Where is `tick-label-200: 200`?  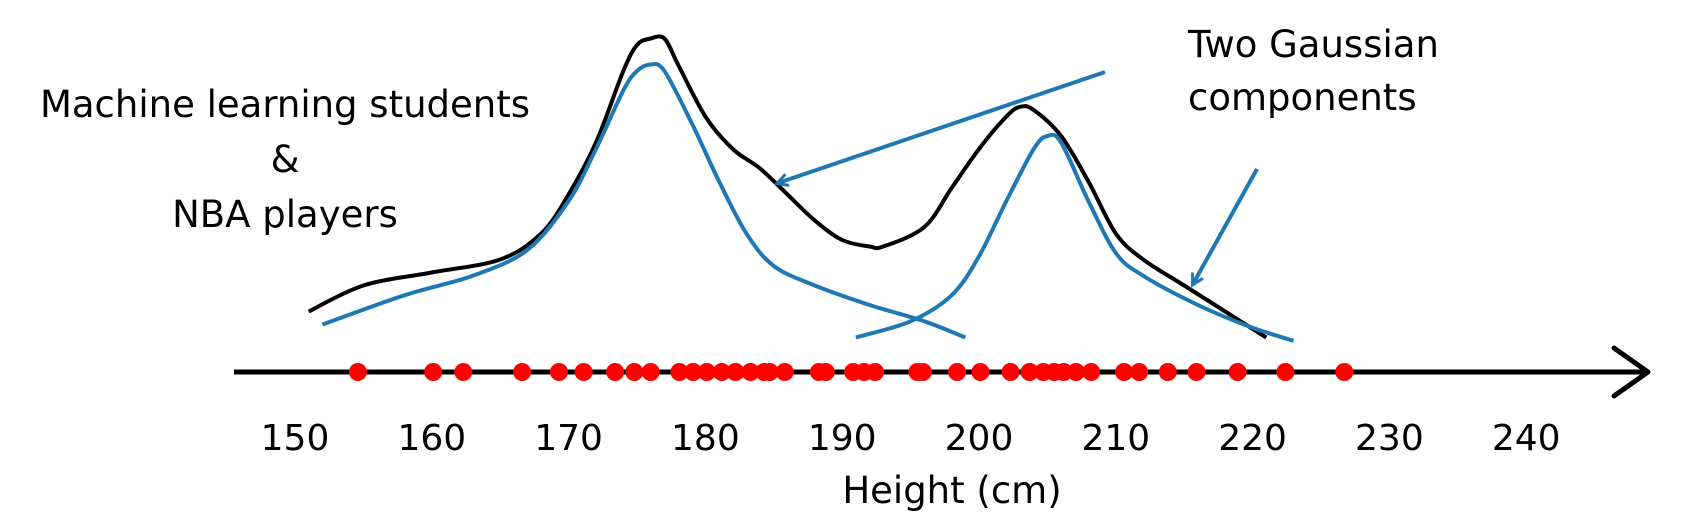
tick-label-200: 200 is located at coordinates (979, 438).